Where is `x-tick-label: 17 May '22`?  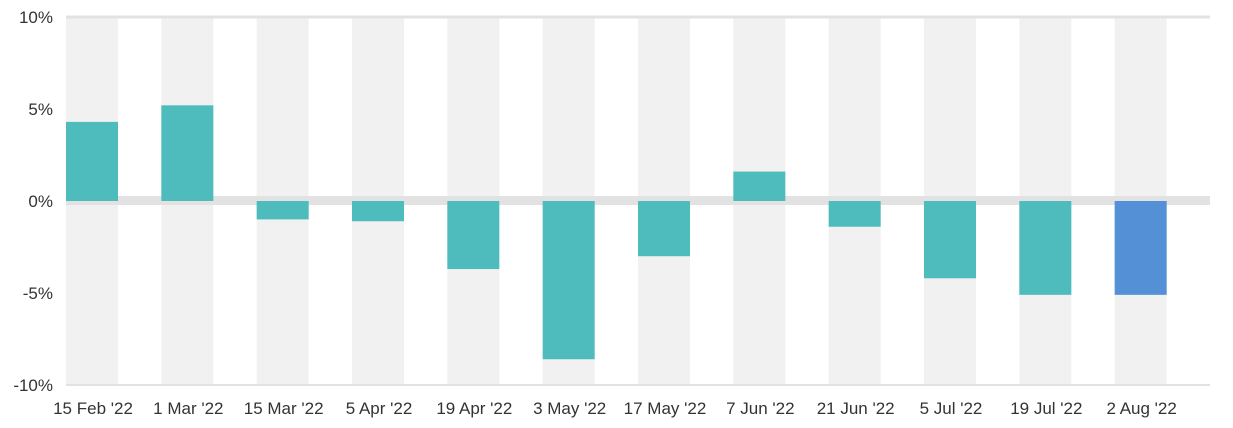 x-tick-label: 17 May '22 is located at coordinates (665, 408).